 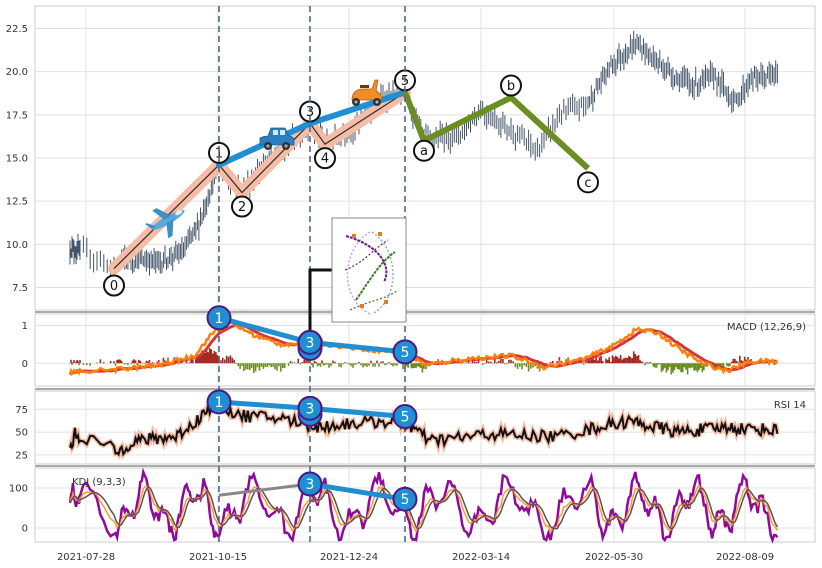 What do you see at coordinates (17, 245) in the screenshot?
I see `price-y-tick-label: 10.0` at bounding box center [17, 245].